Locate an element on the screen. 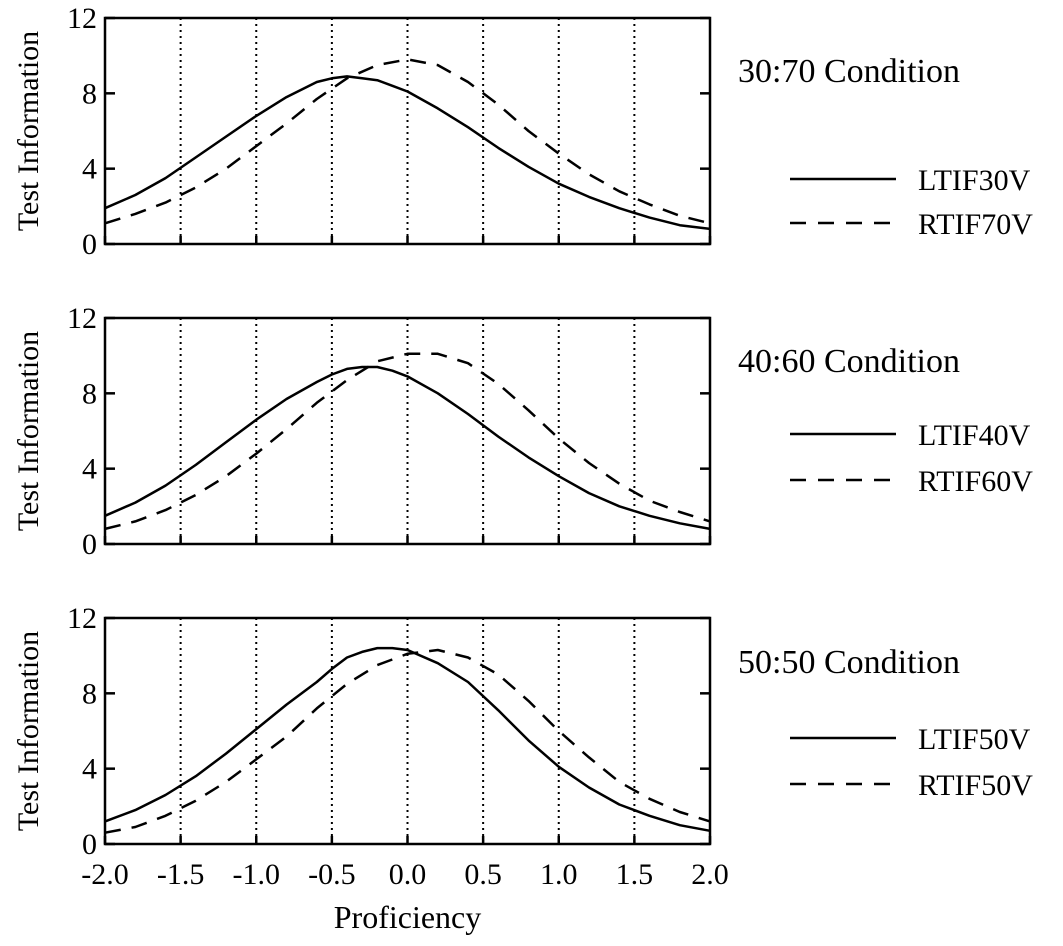  x-tick-label: -2.0 is located at coordinates (105, 874).